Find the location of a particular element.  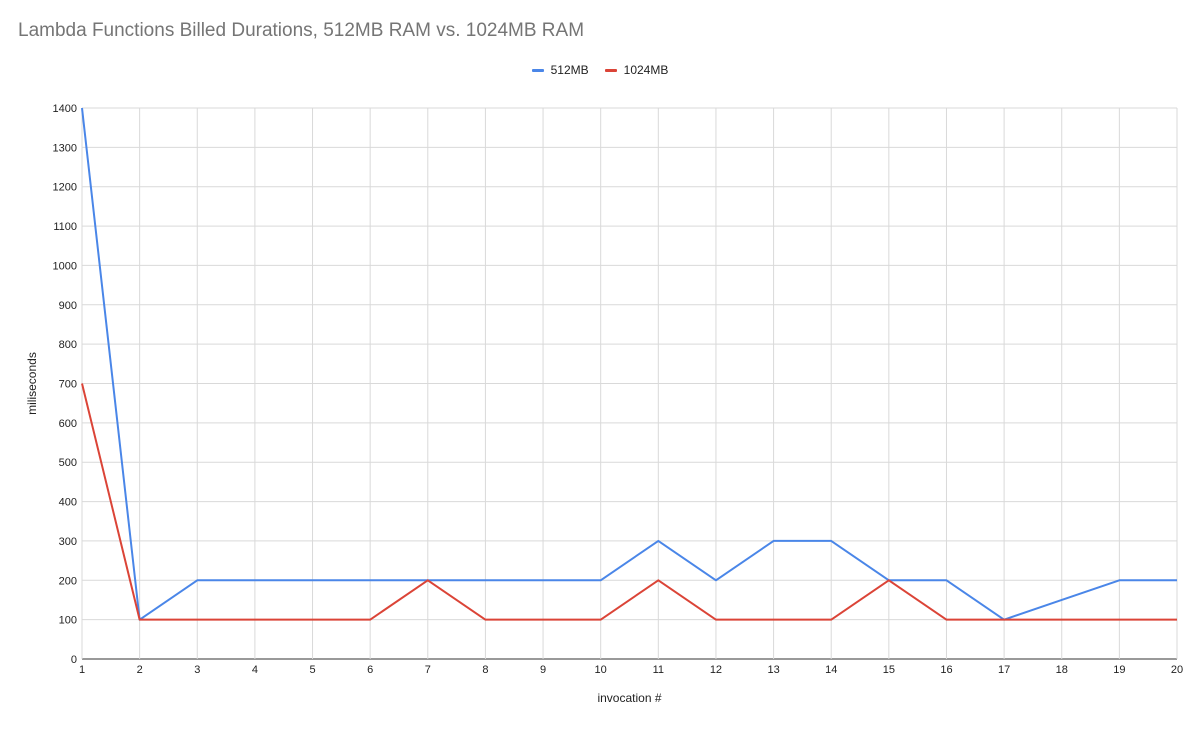

x-tick-label: 12 is located at coordinates (716, 670).